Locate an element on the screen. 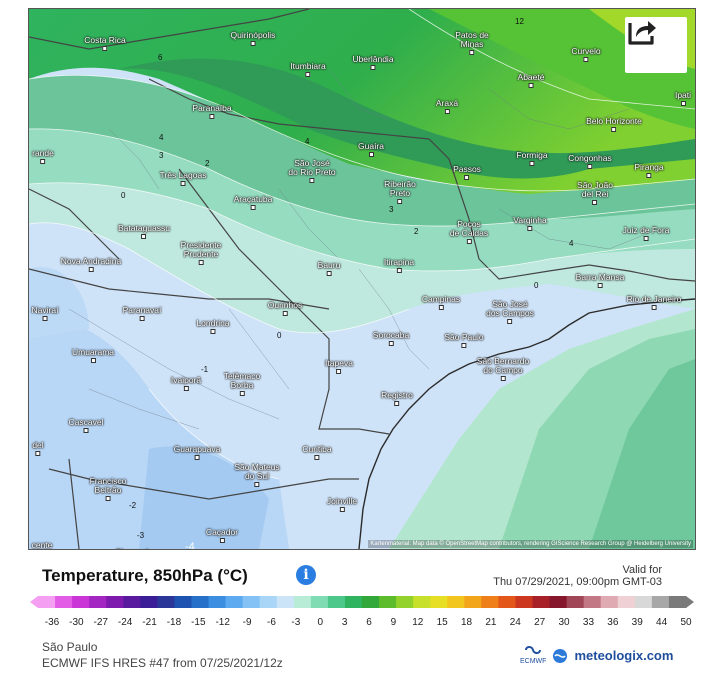 The image size is (720, 676). city-label: Umuarama is located at coordinates (93, 355).